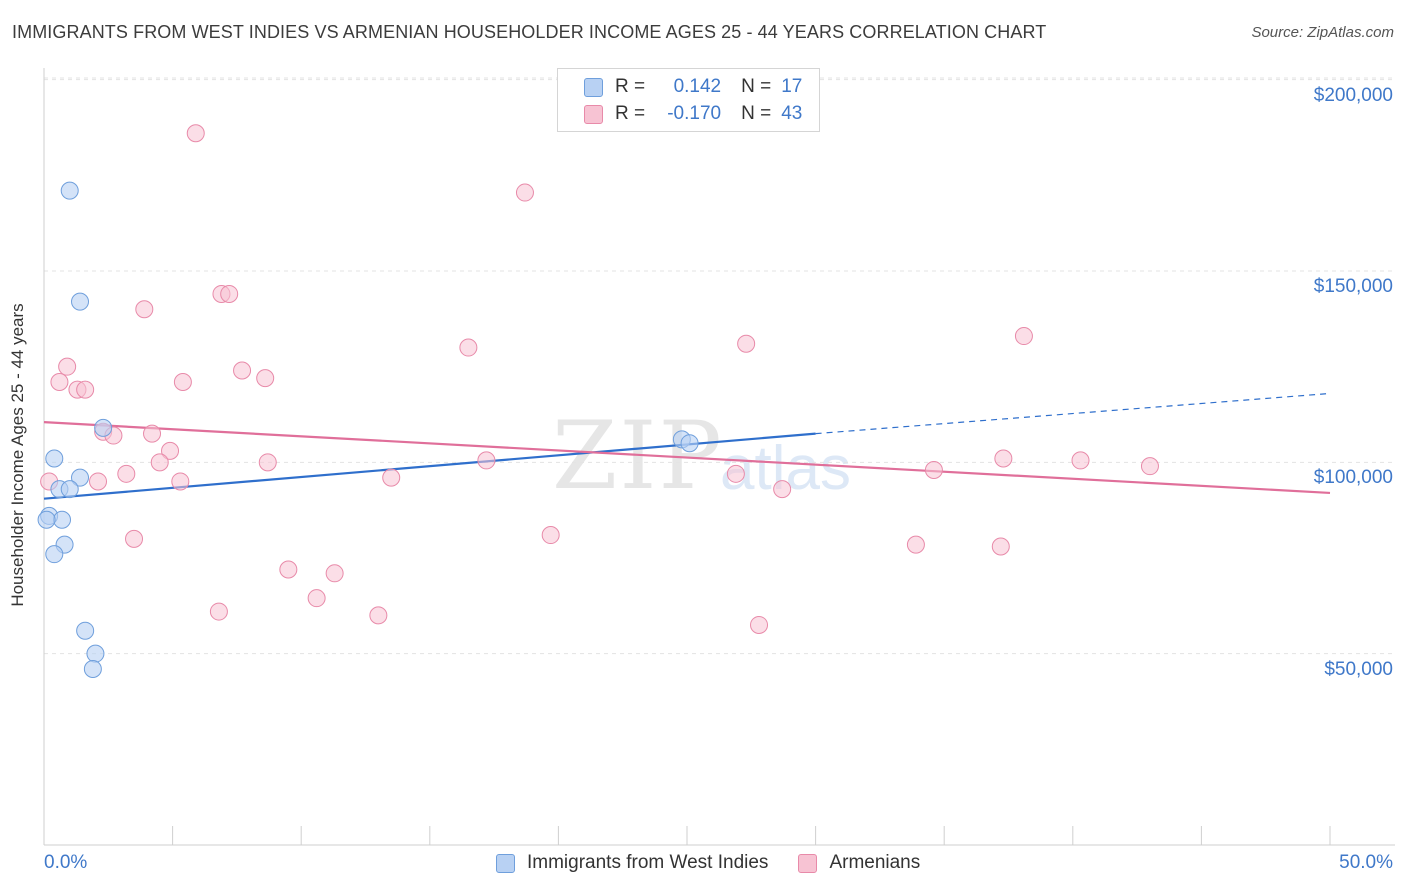  I want to click on legend-r-value: 0.142, so click(697, 86).